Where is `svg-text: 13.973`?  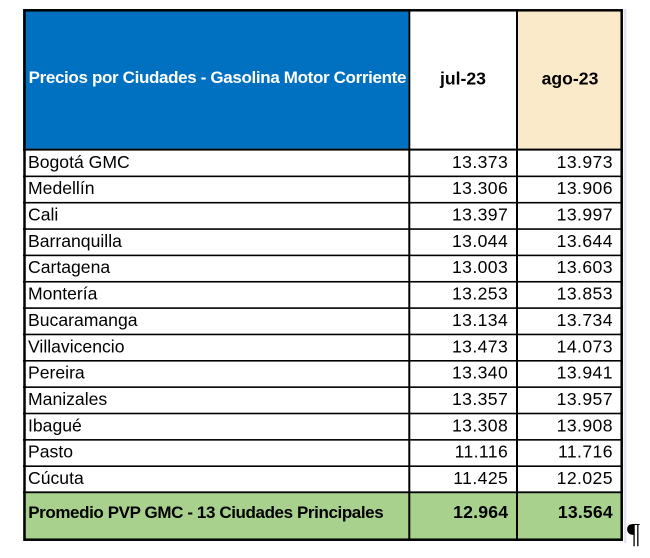
svg-text: 13.973 is located at coordinates (585, 162).